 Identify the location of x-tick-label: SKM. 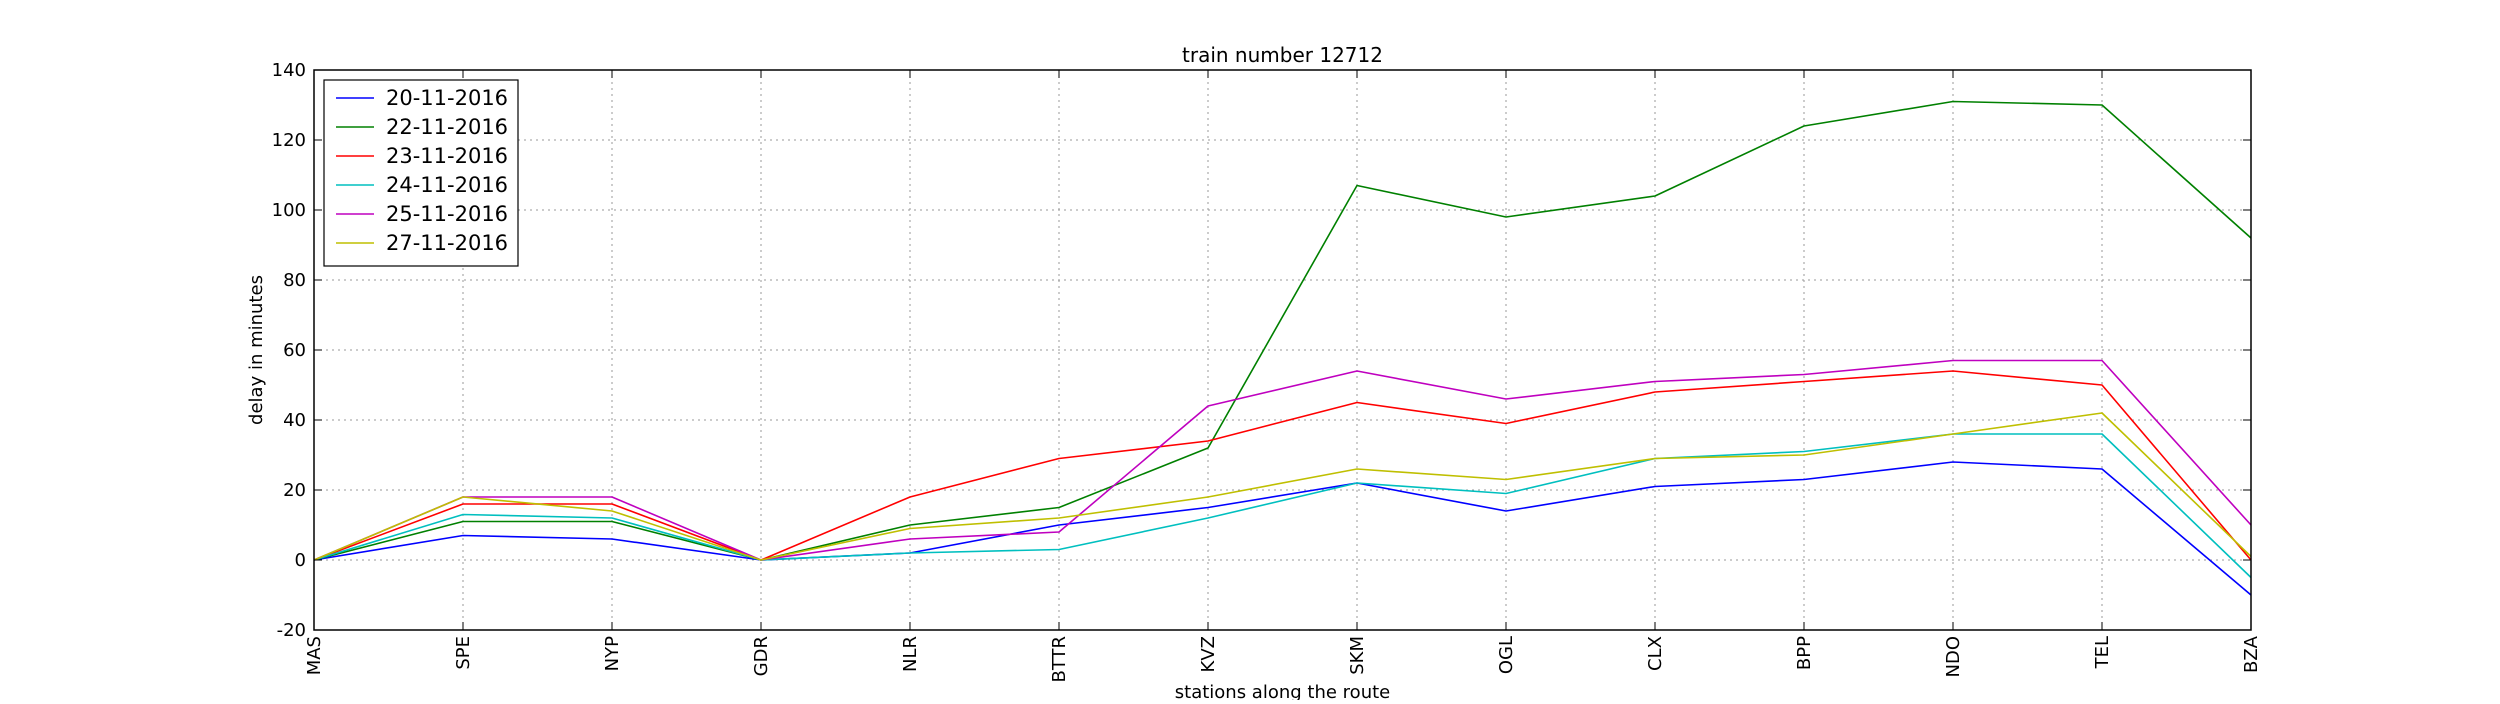
(1357, 655).